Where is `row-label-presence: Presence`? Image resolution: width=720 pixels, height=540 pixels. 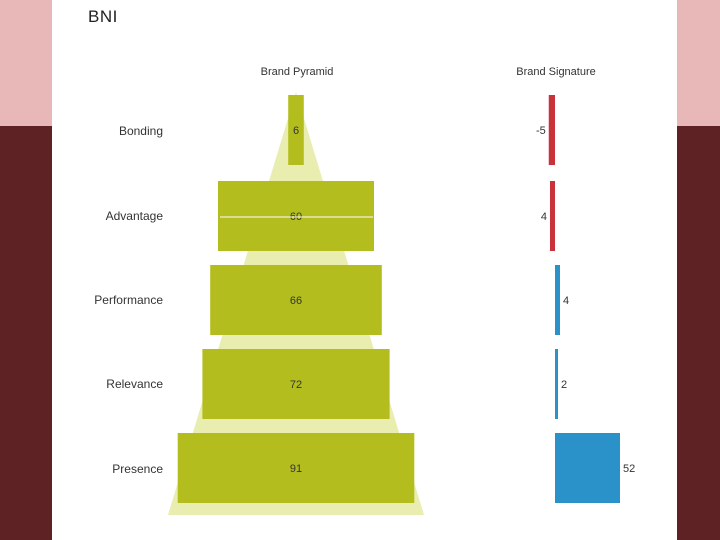 row-label-presence: Presence is located at coordinates (137, 469).